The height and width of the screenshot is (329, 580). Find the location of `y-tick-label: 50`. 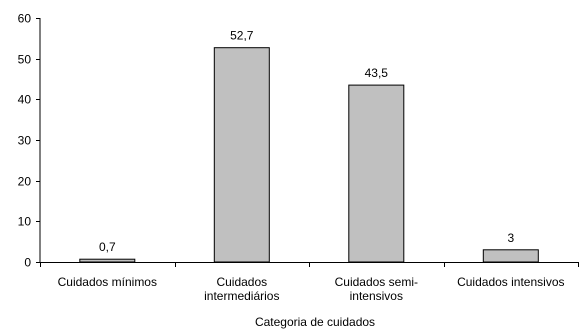

y-tick-label: 50 is located at coordinates (25, 60).